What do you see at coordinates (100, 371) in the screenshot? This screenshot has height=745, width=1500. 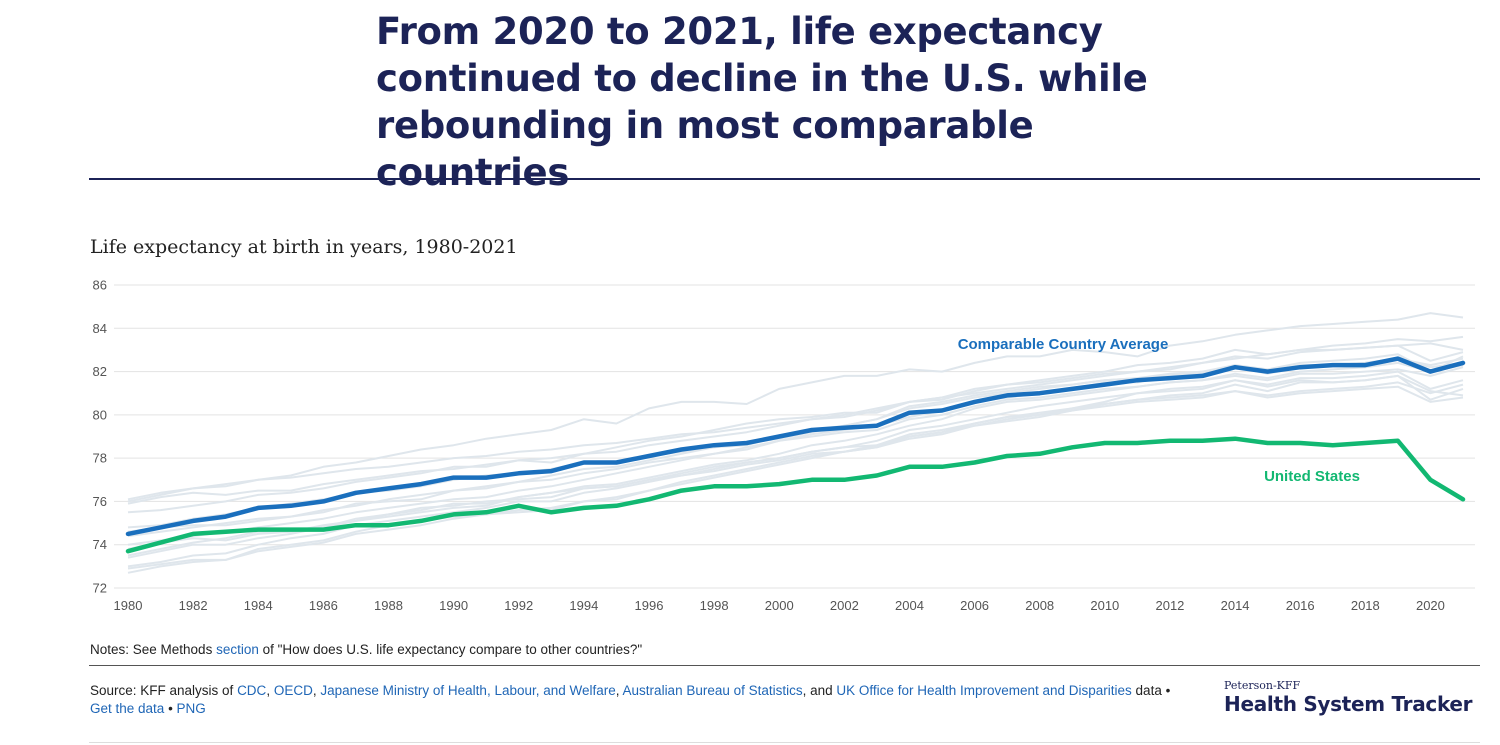 I see `y-tick-label-82: 82` at bounding box center [100, 371].